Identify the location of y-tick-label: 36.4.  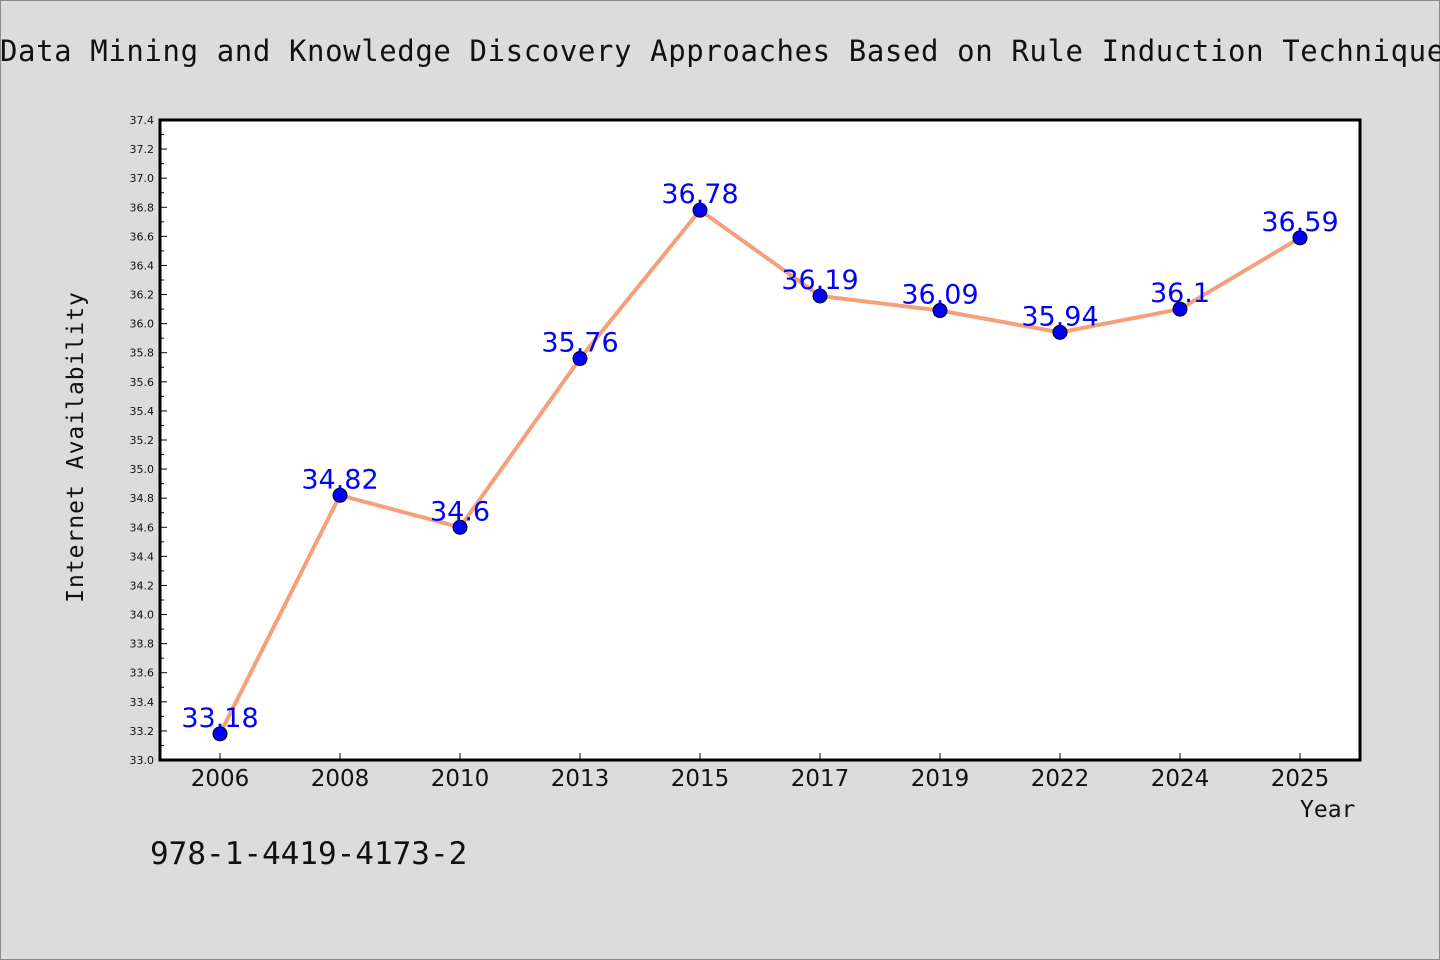
(142, 265).